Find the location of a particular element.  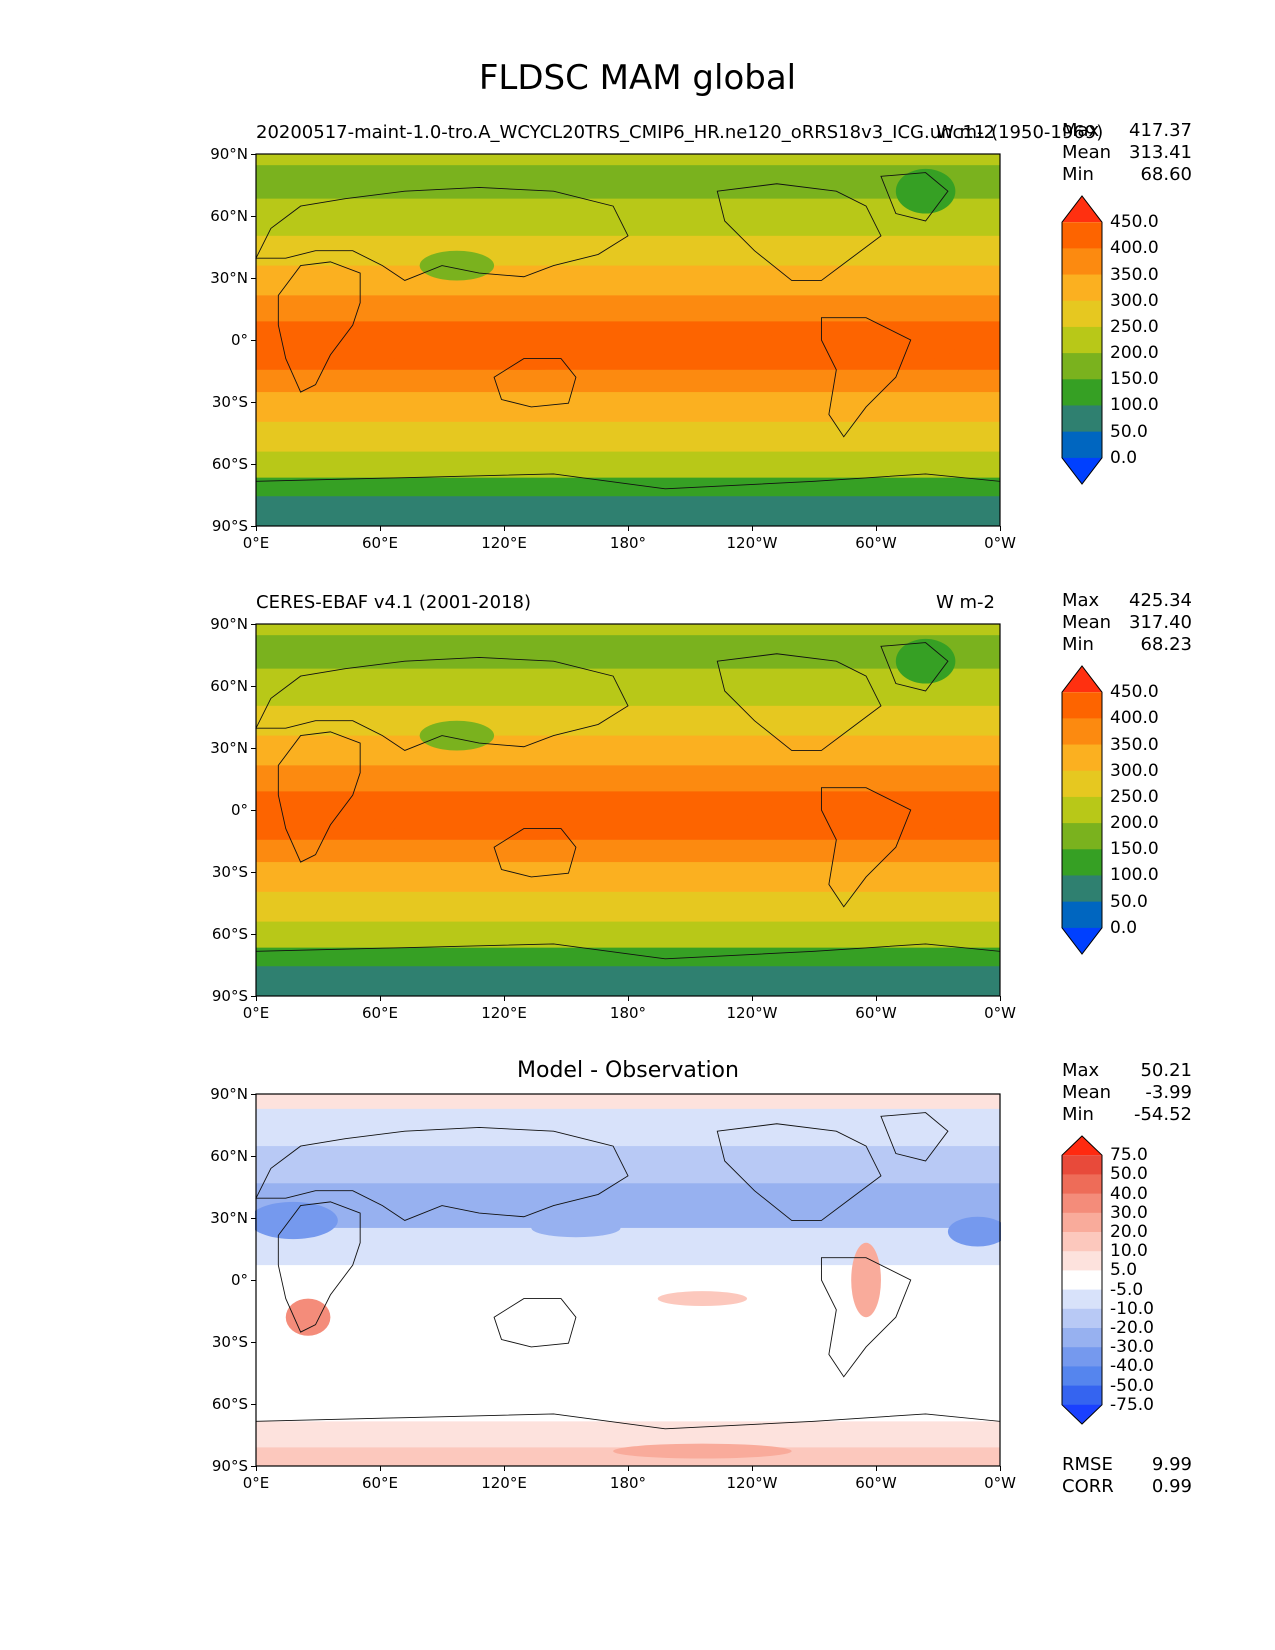

colorbar-label: 5.0 is located at coordinates (1124, 1270).